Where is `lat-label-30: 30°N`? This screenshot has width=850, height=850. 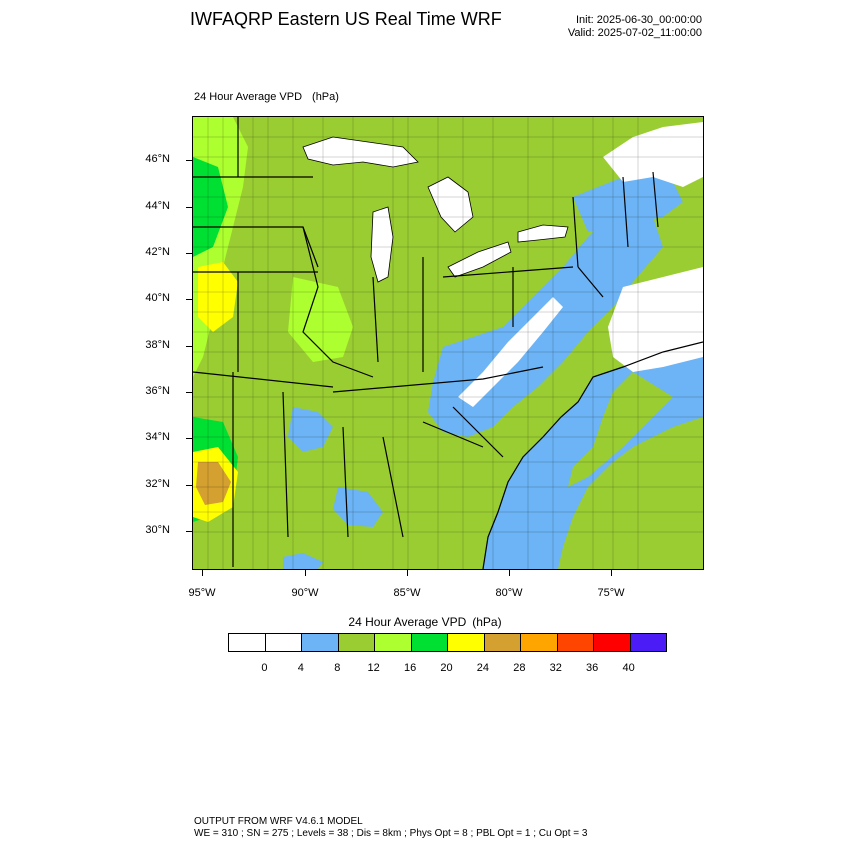 lat-label-30: 30°N is located at coordinates (157, 530).